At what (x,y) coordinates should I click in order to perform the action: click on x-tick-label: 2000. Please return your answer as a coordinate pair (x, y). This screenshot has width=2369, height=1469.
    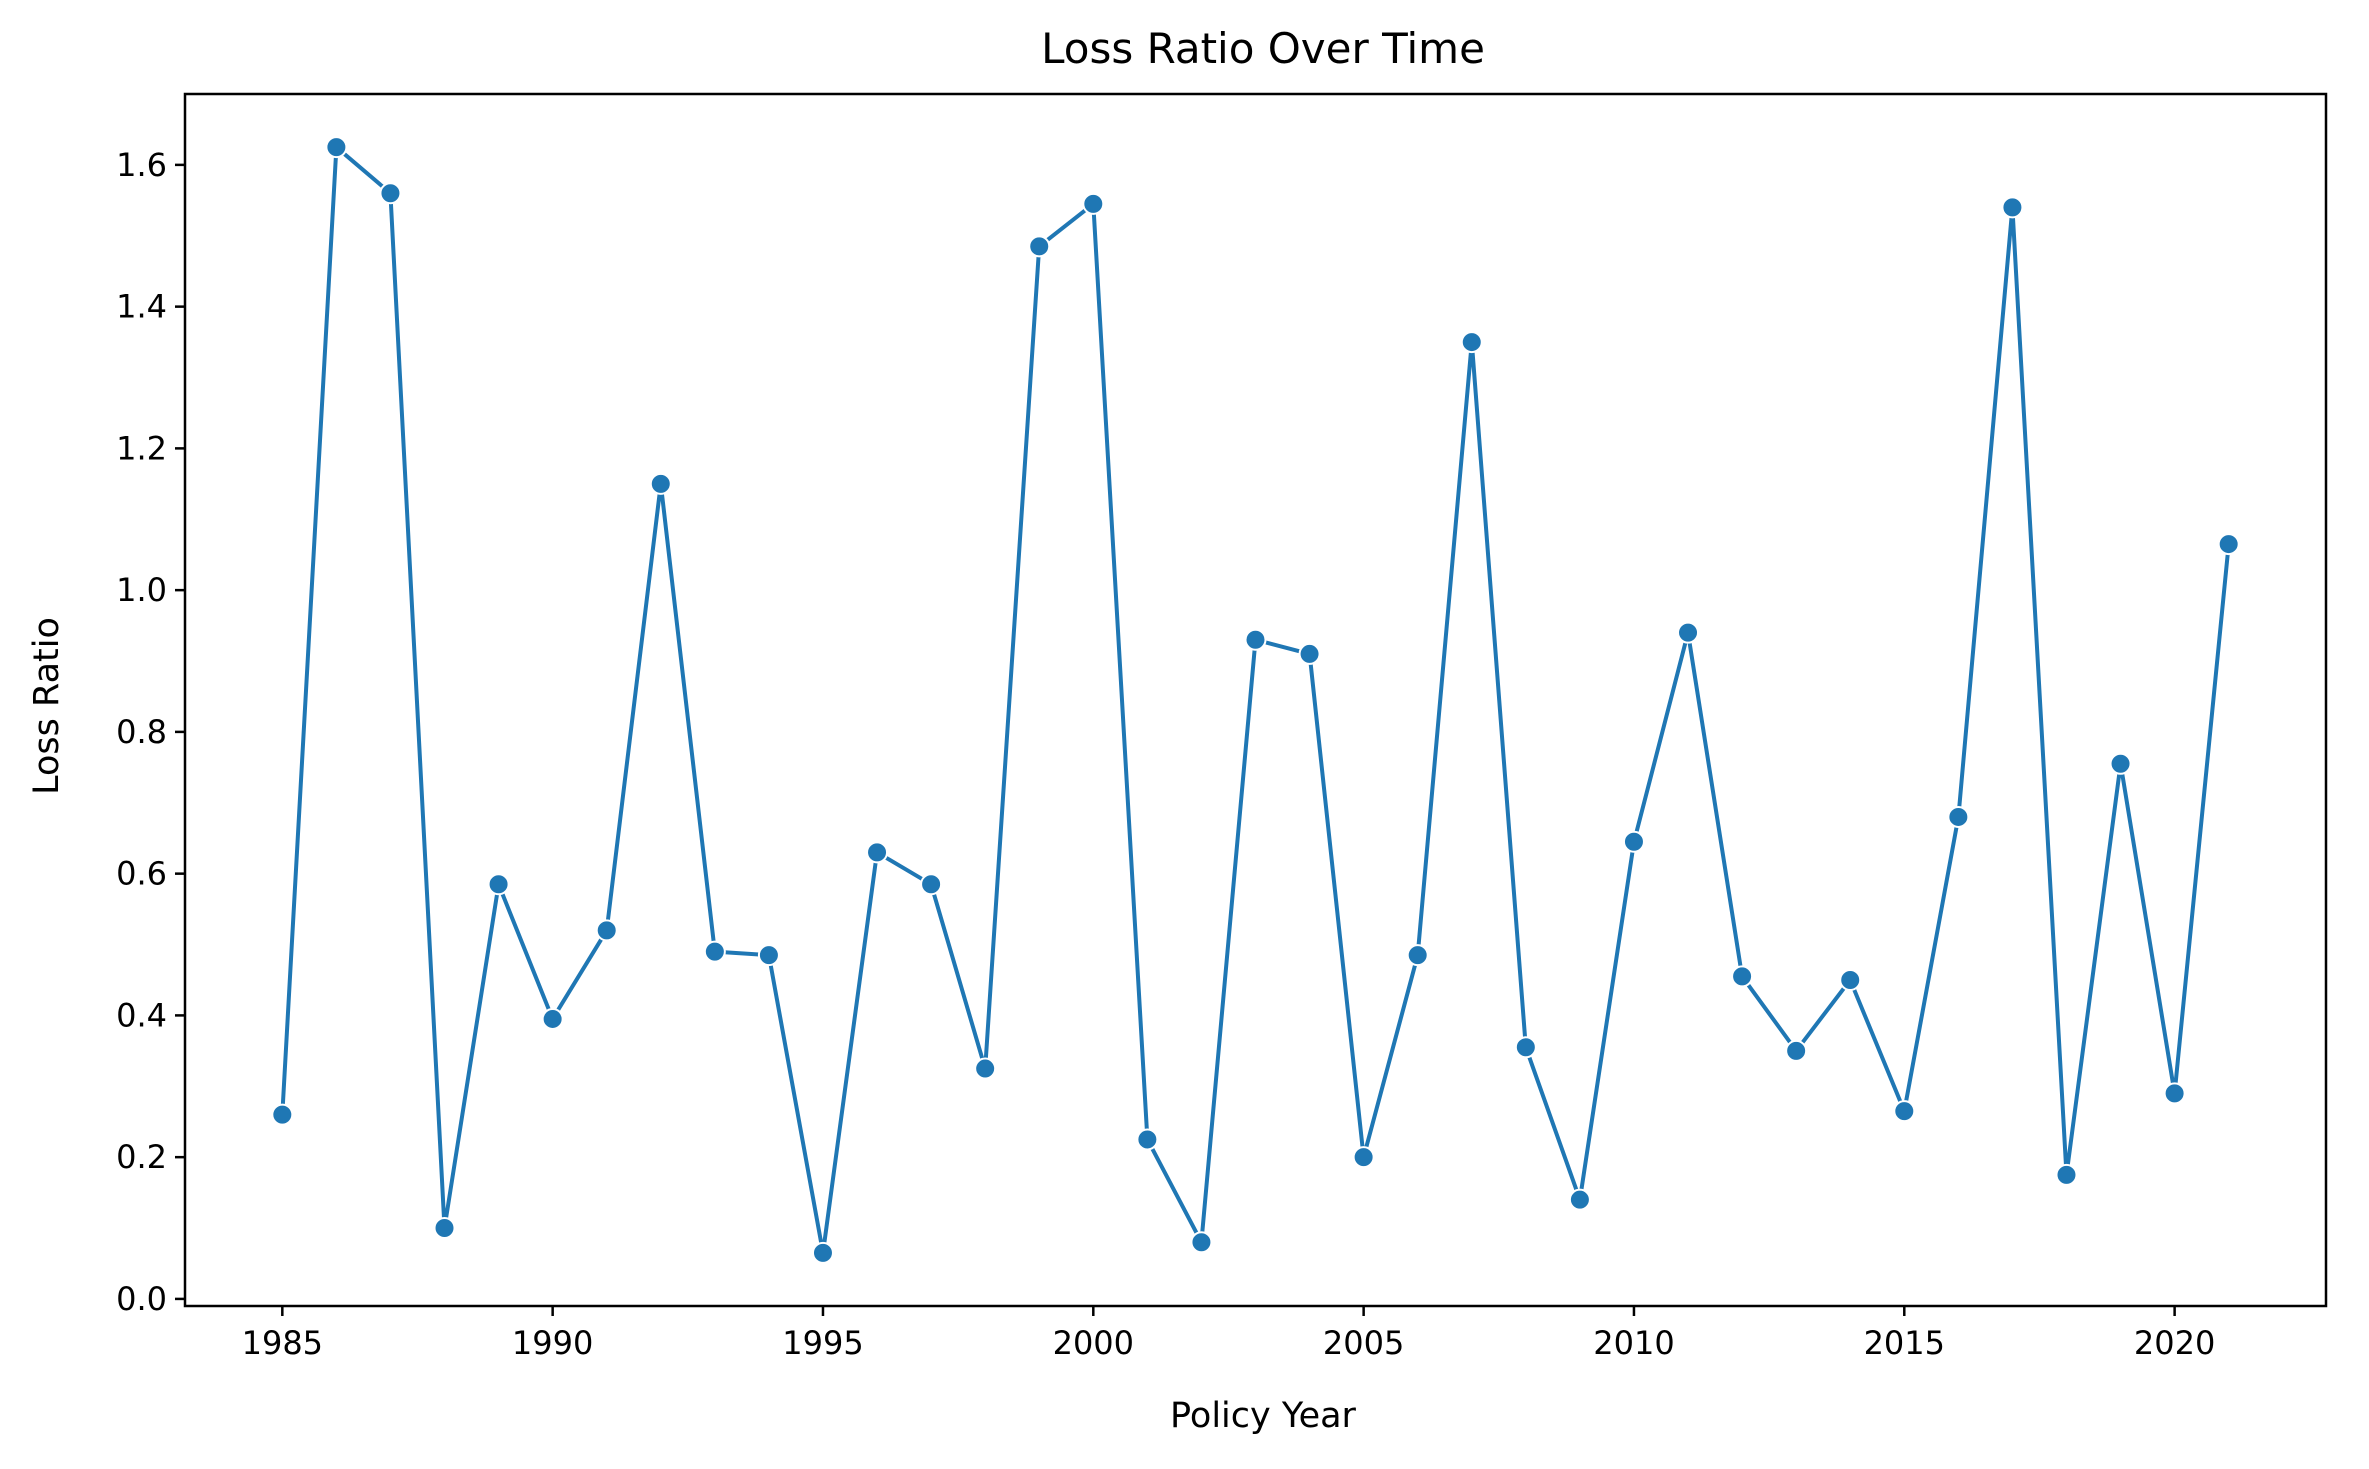
    Looking at the image, I should click on (1093, 1343).